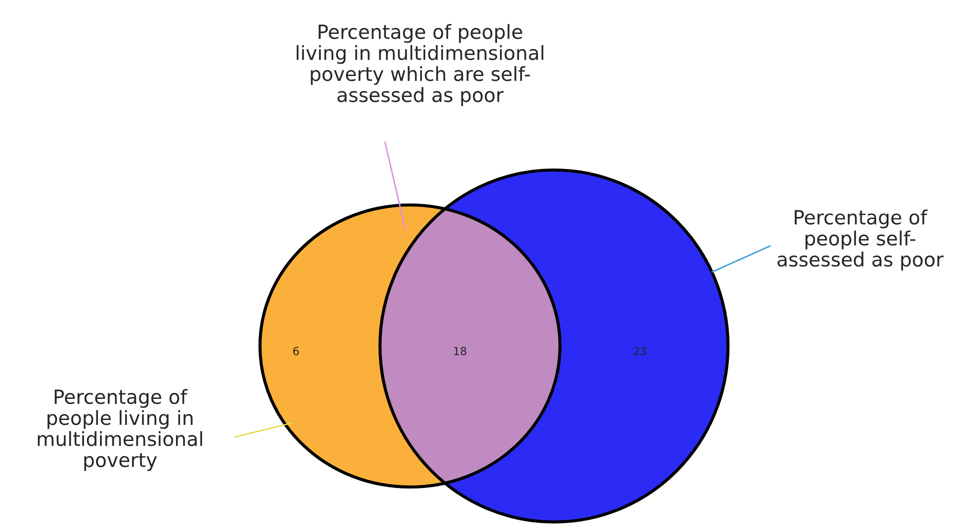 The width and height of the screenshot is (977, 525). Describe the element at coordinates (120, 430) in the screenshot. I see `category-label: Percentage of people living in multidimensional poverty` at that location.